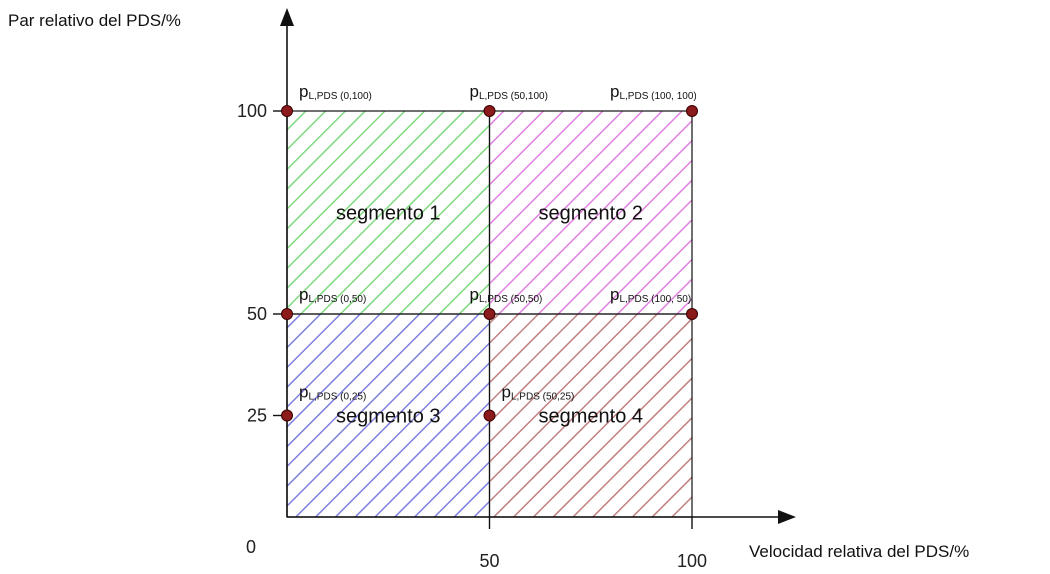 This screenshot has width=1050, height=574. I want to click on origin-label: 0, so click(251, 547).